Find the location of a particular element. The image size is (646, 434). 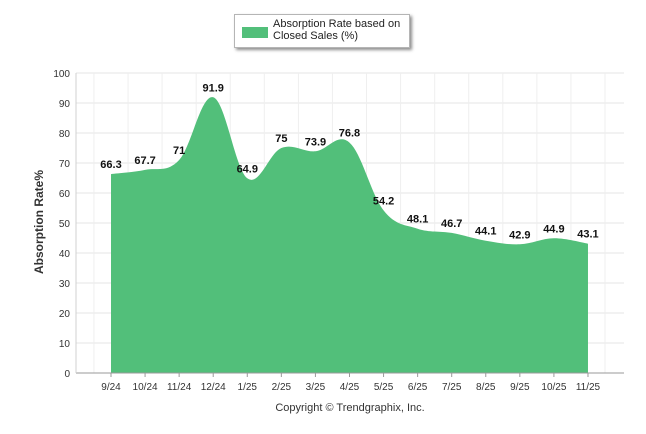

y-axis-title: Absorption Rate% is located at coordinates (39, 222).